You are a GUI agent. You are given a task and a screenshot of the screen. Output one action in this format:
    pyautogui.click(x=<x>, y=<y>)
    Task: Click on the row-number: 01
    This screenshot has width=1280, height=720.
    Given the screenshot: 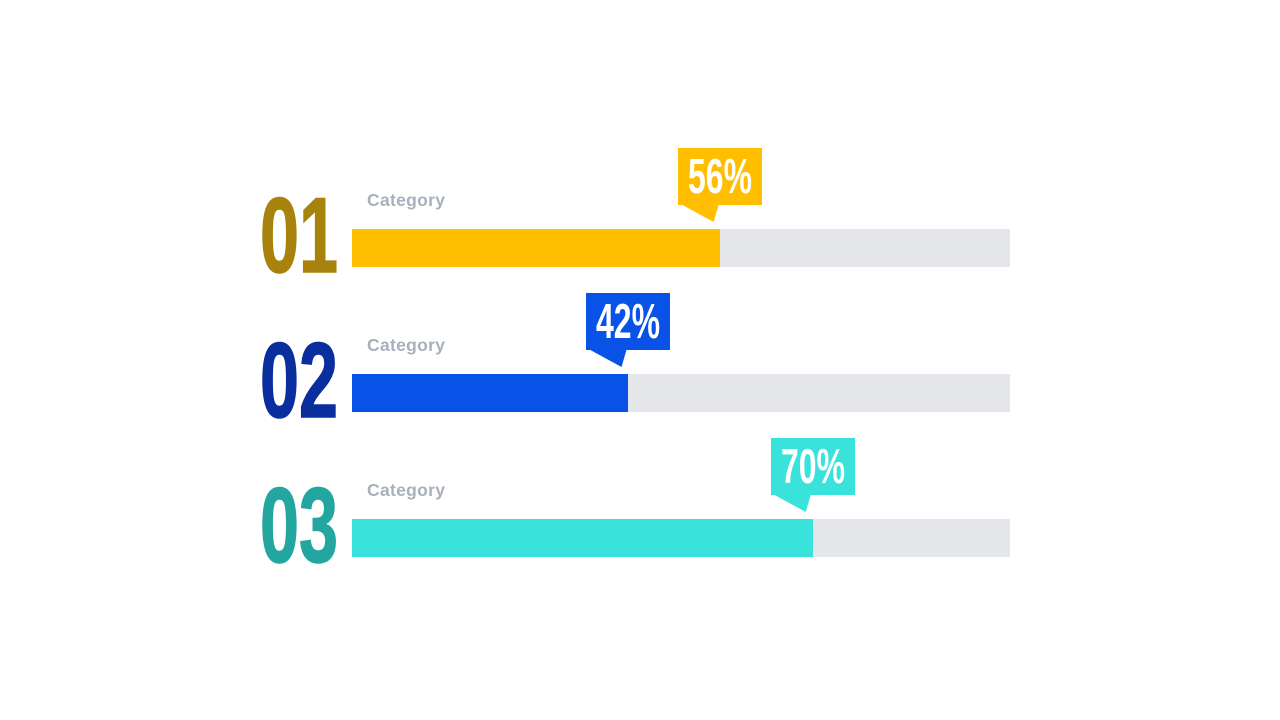 What is the action you would take?
    pyautogui.click(x=299, y=235)
    